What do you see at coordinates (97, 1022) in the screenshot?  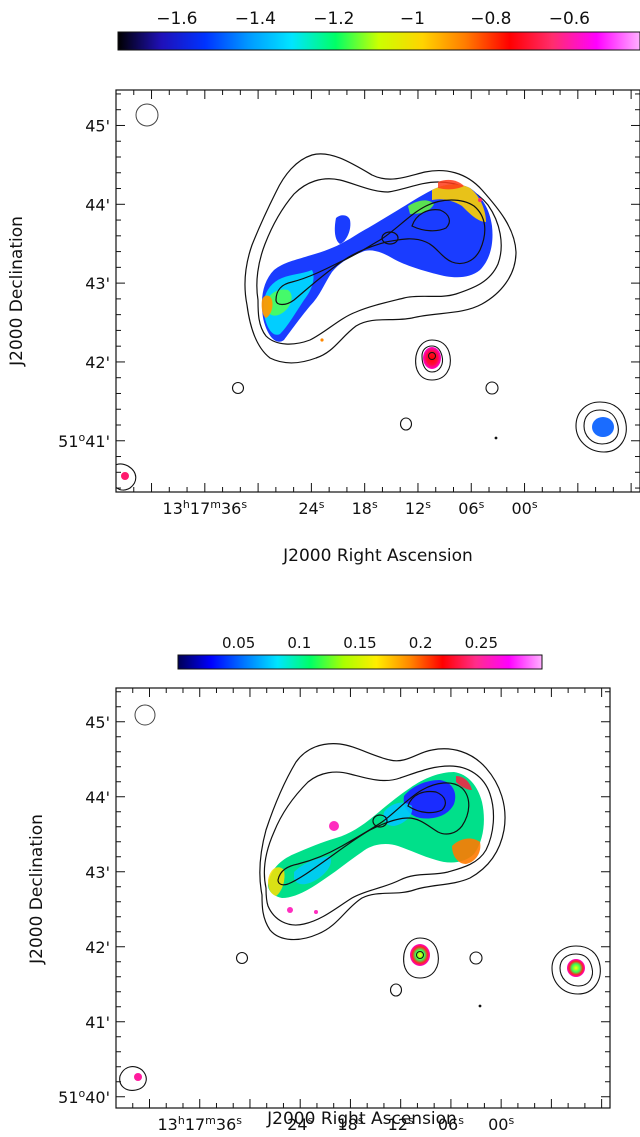 I see `y-tick-label: 41'` at bounding box center [97, 1022].